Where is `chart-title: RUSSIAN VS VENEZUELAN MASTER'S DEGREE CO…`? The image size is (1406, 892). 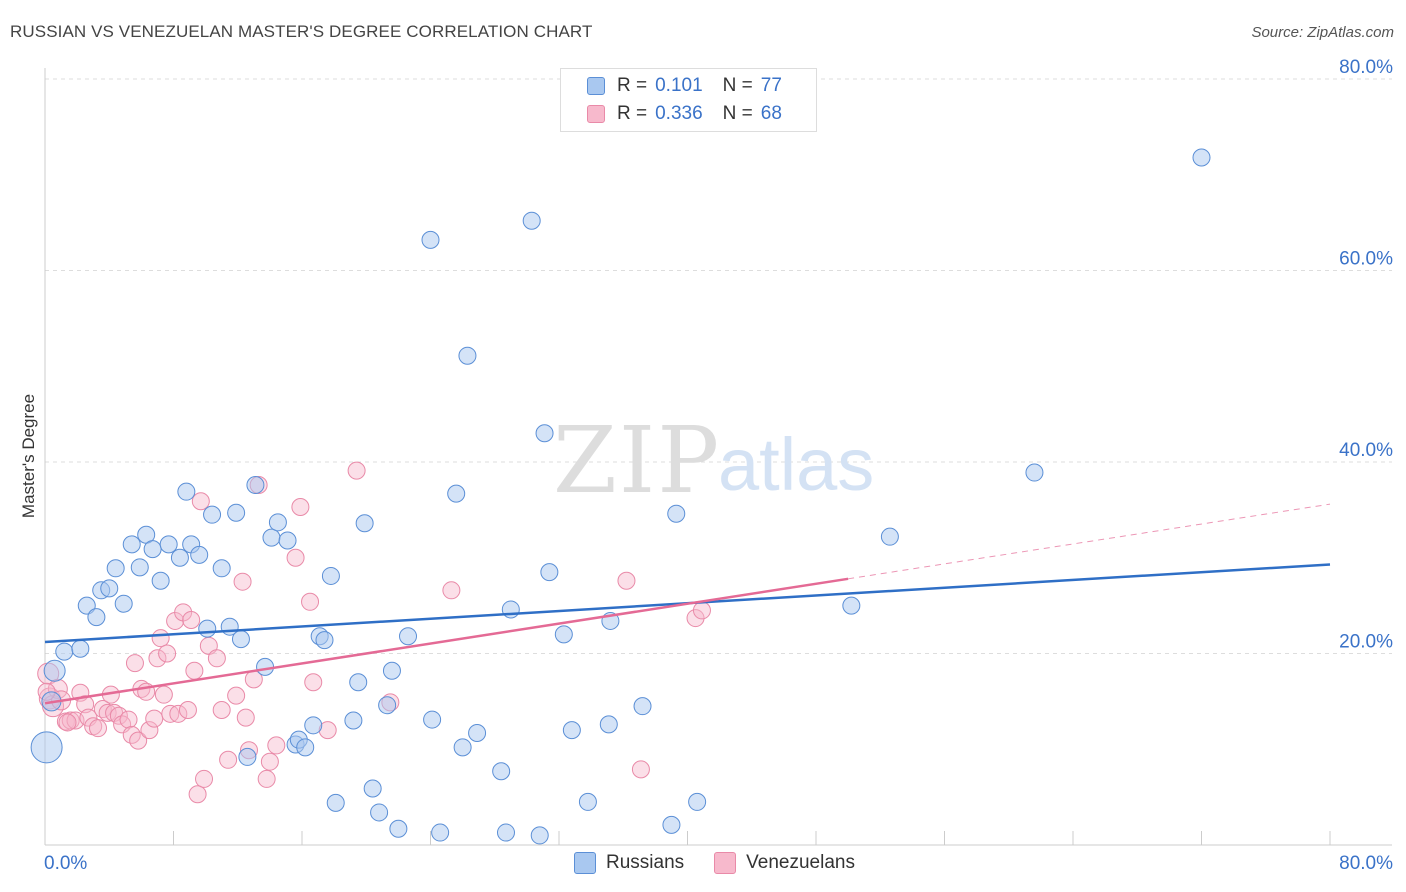
chart-title: RUSSIAN VS VENEZUELAN MASTER'S DEGREE CO… is located at coordinates (301, 31).